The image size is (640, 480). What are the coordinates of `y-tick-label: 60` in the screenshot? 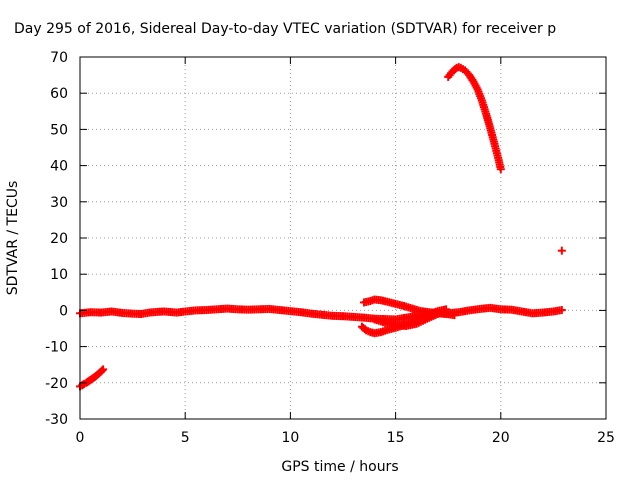 It's located at (59, 94).